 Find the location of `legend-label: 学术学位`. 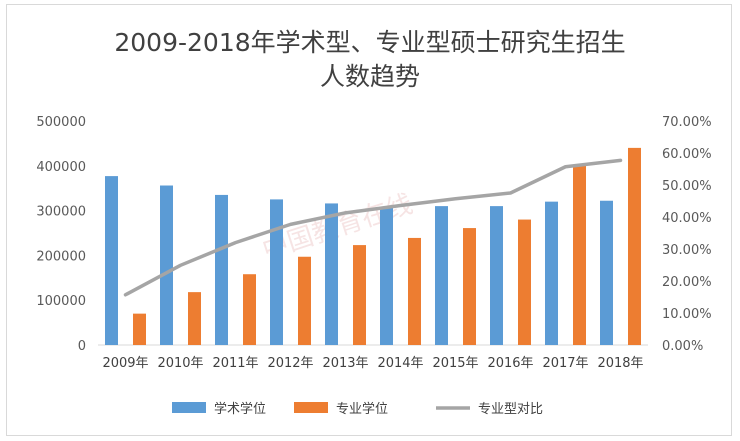

legend-label: 学术学位 is located at coordinates (240, 409).